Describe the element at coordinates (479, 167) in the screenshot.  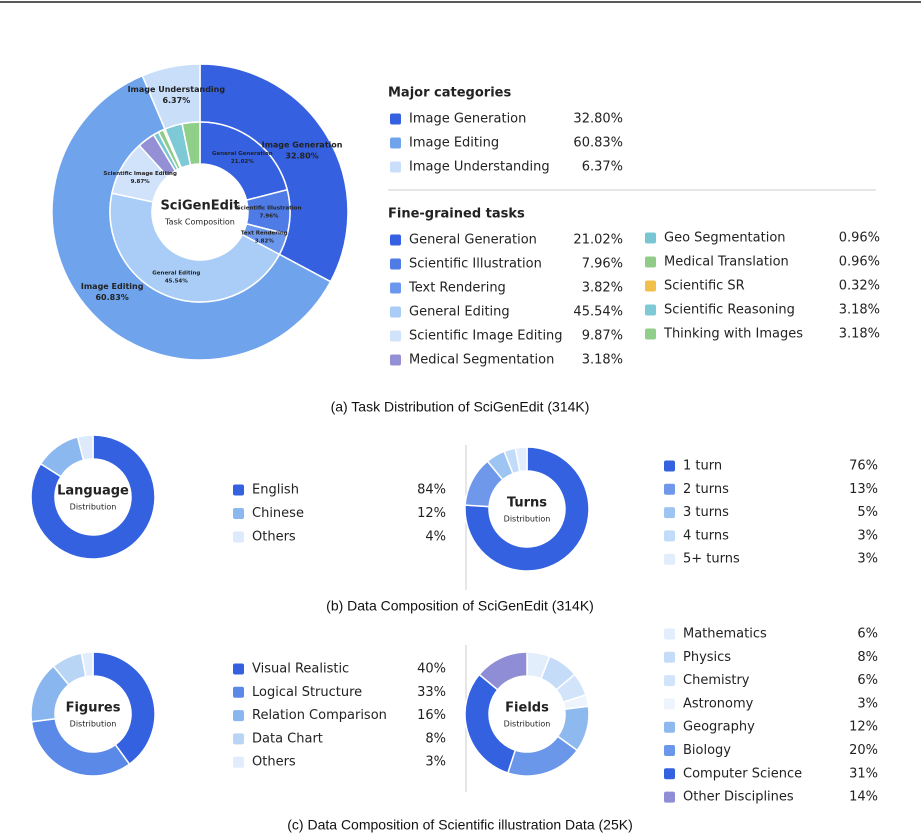
I see `legend-label: Image Understanding` at that location.